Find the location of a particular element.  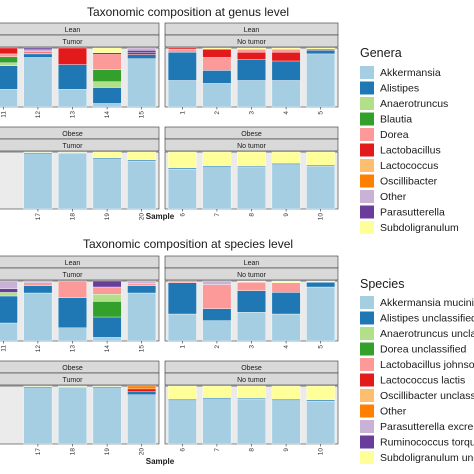

legend-entry: Dorea is located at coordinates (384, 134).